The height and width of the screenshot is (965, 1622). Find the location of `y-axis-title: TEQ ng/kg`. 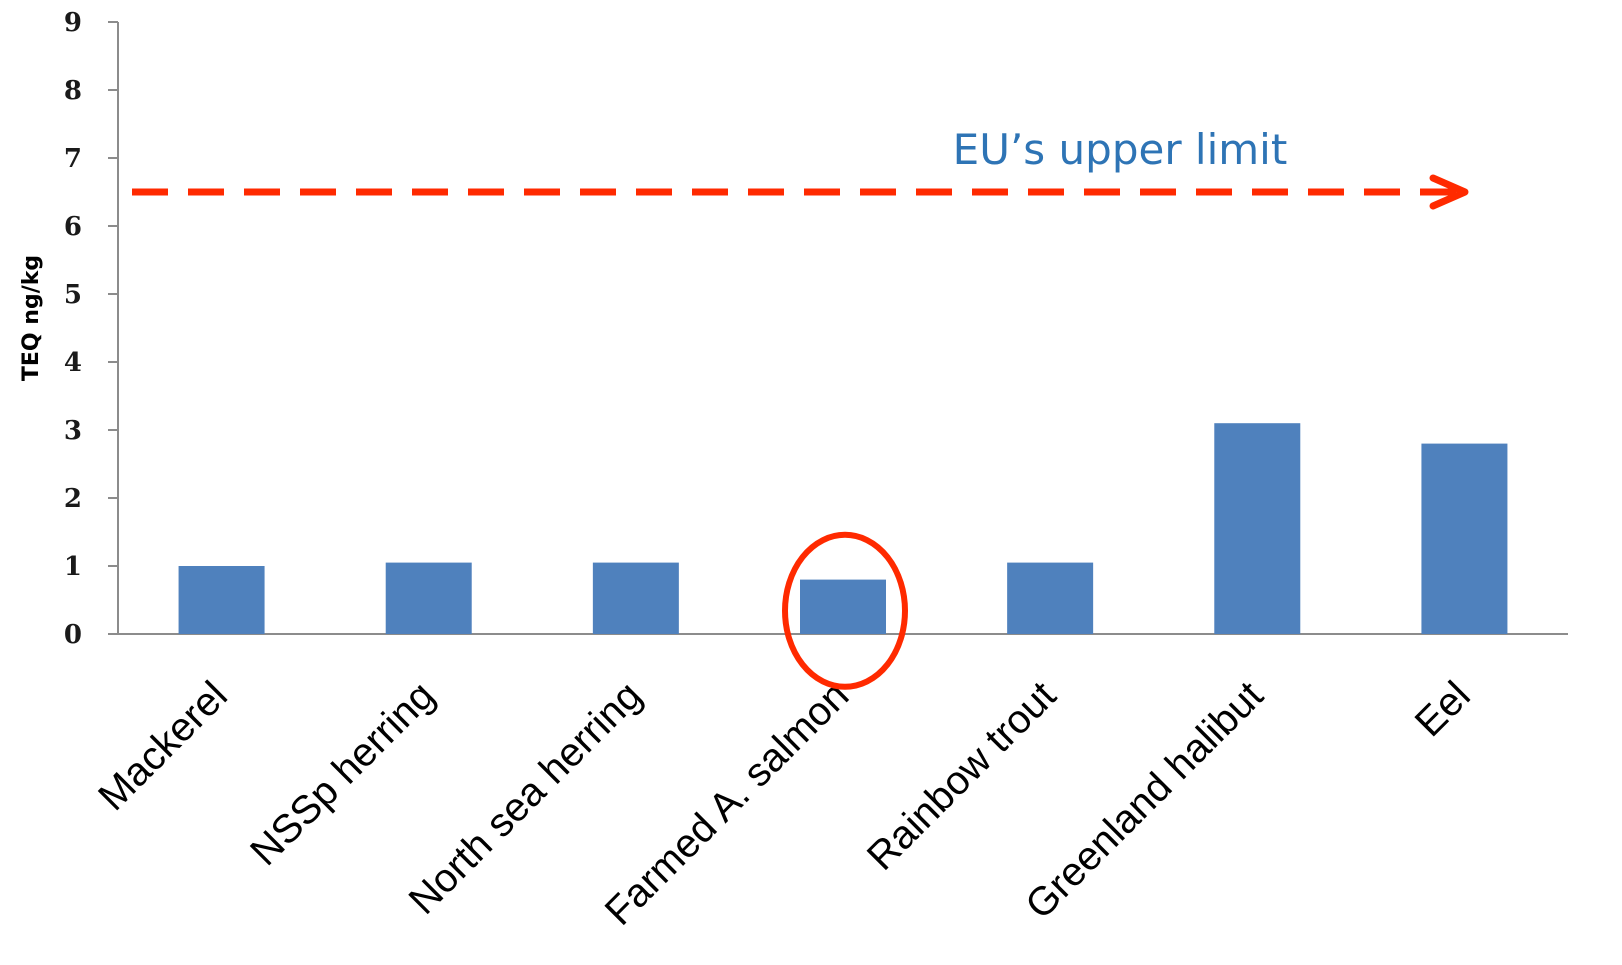

y-axis-title: TEQ ng/kg is located at coordinates (31, 318).